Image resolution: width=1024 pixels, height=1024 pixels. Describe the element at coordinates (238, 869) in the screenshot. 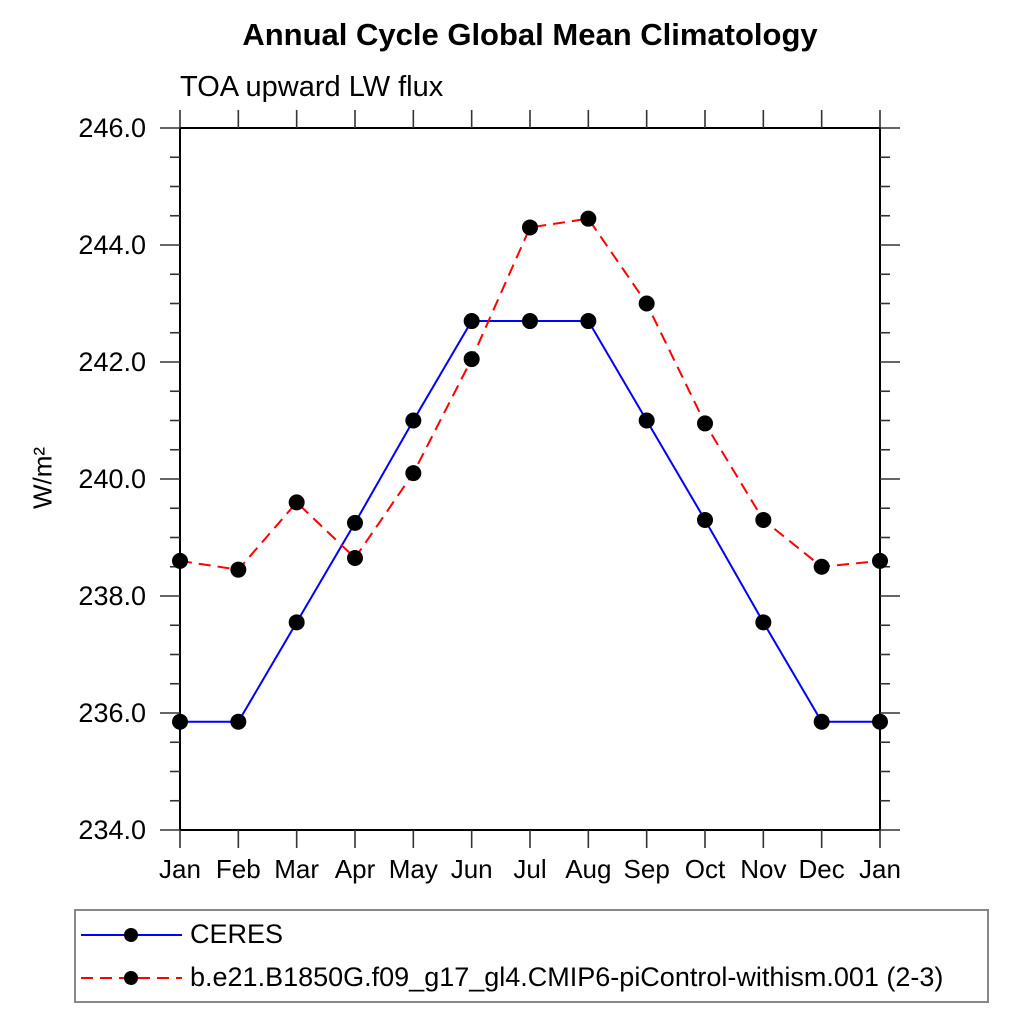

I see `x-tick-label: Feb` at that location.